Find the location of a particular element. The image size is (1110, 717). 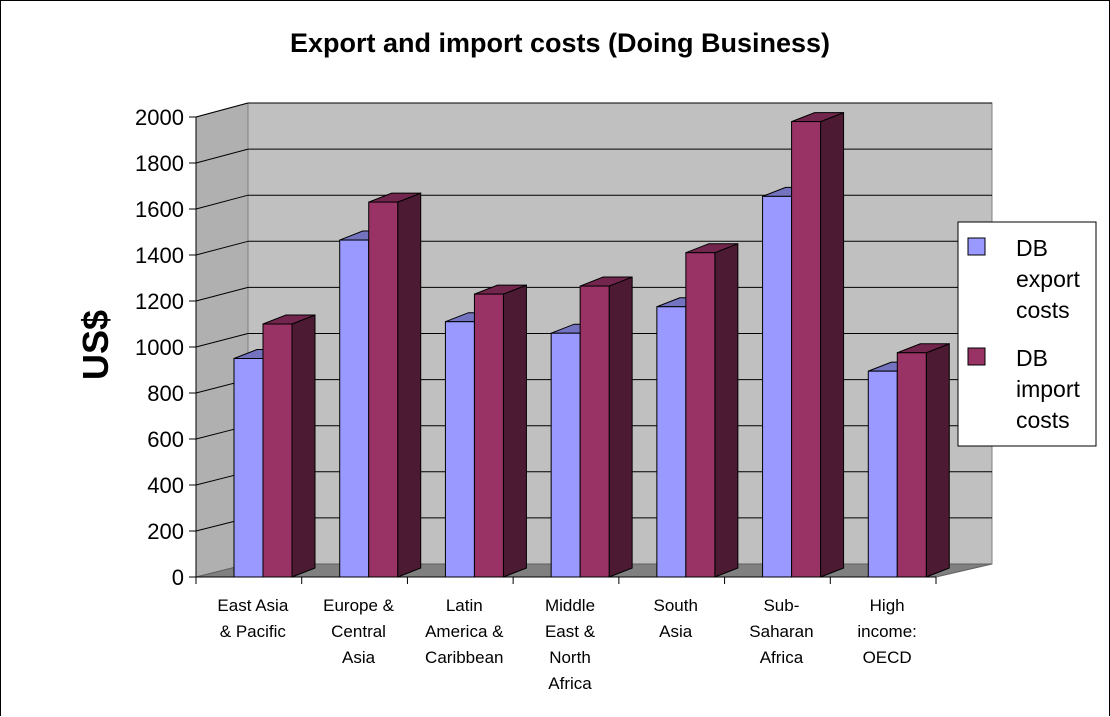

y-tick-label: 200 is located at coordinates (165, 531).